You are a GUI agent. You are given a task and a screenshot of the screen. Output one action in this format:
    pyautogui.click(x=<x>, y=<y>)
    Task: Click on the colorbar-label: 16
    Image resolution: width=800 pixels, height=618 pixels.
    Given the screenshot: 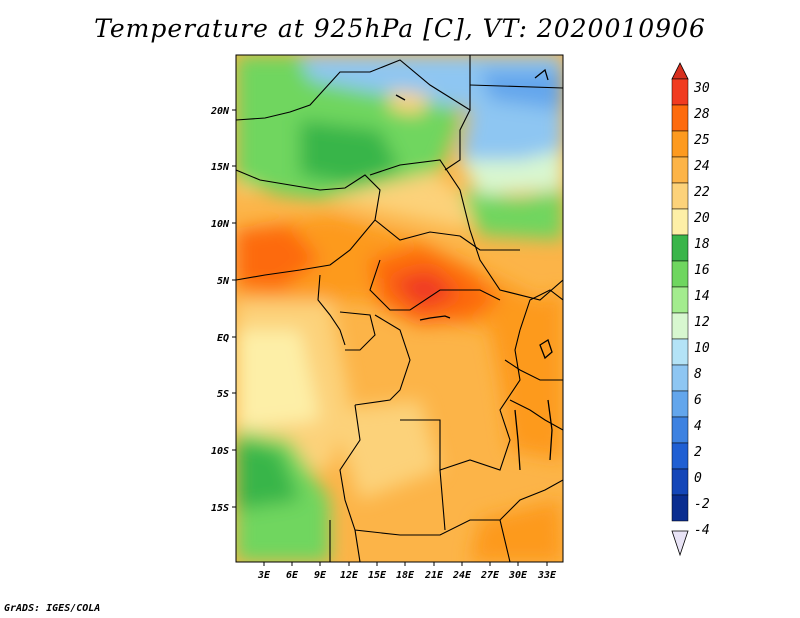 What is the action you would take?
    pyautogui.click(x=702, y=270)
    